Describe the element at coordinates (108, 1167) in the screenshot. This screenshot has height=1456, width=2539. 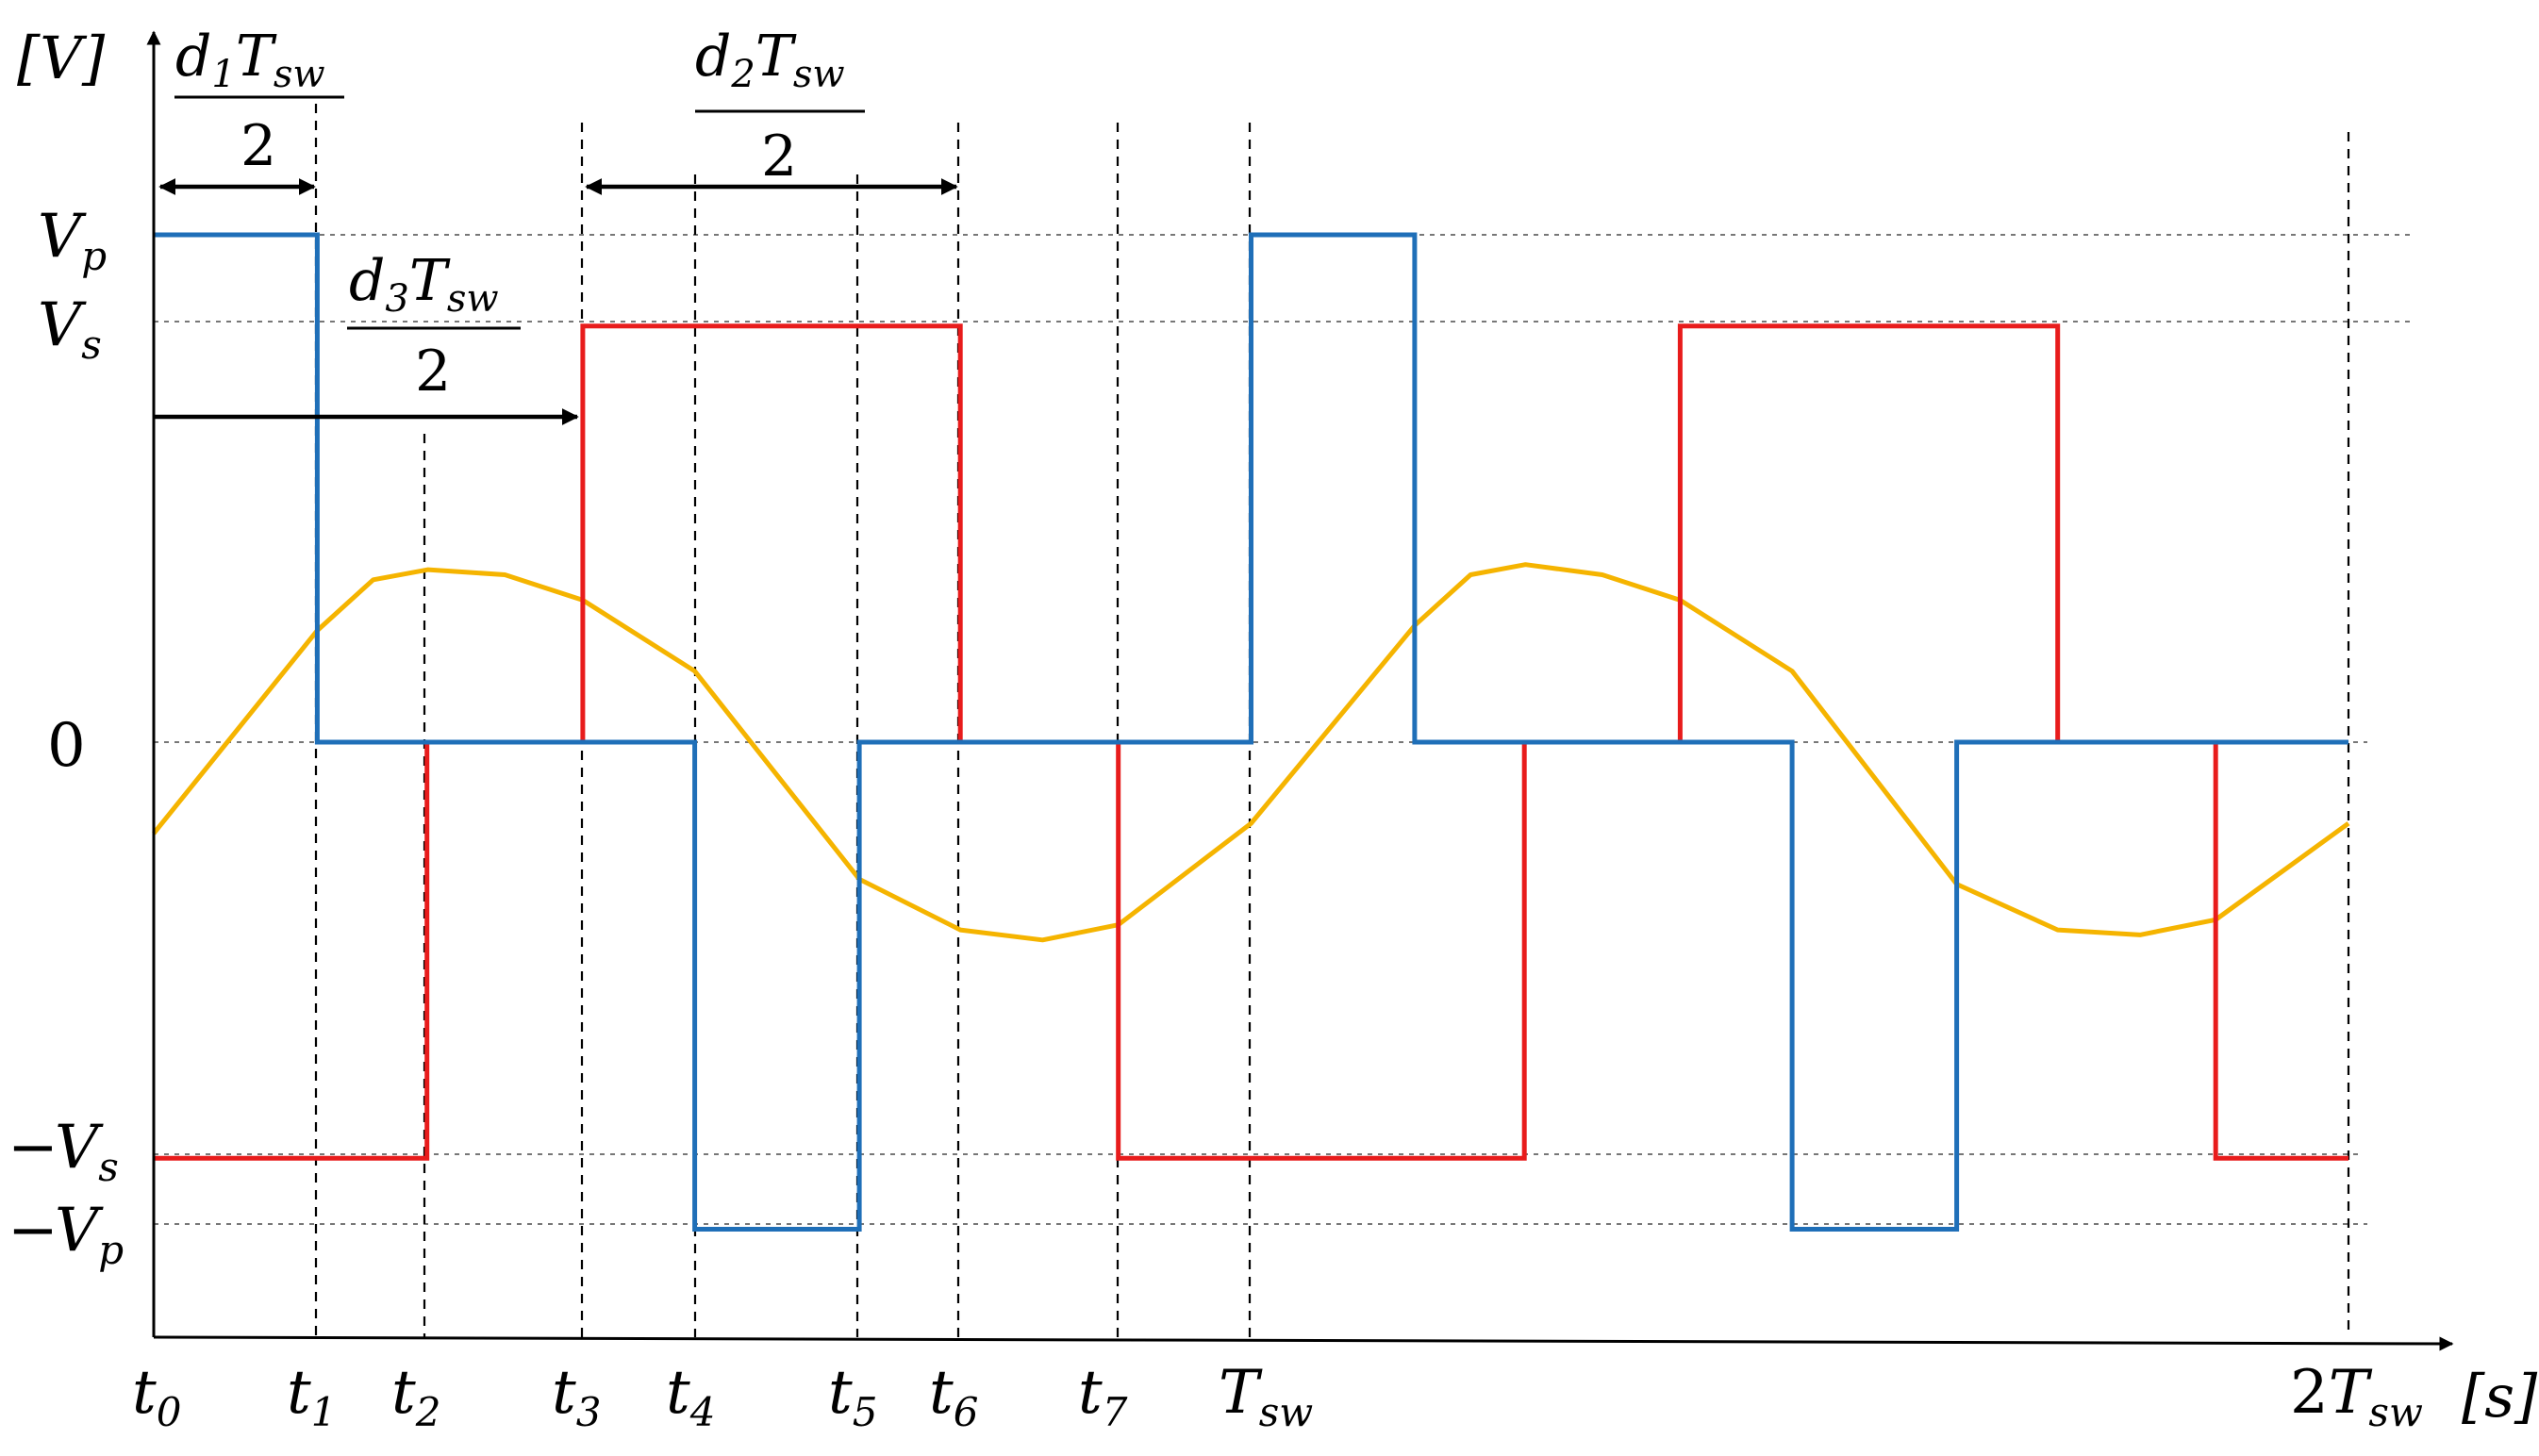
I see `y-label-neg-vs-sub: s` at that location.